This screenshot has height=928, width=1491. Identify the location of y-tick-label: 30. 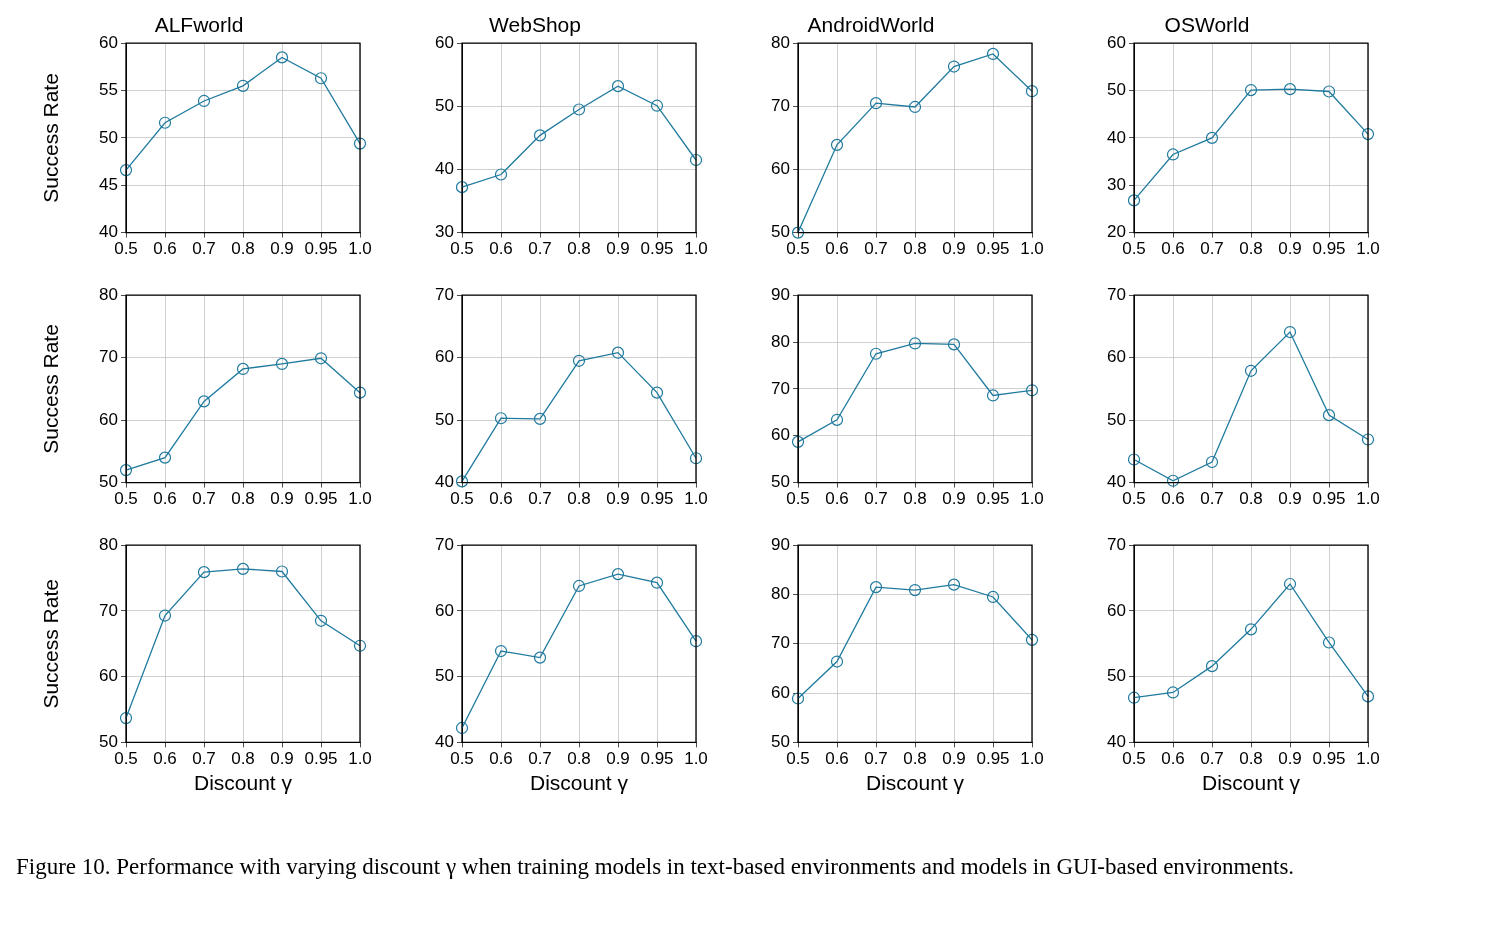
(1116, 184).